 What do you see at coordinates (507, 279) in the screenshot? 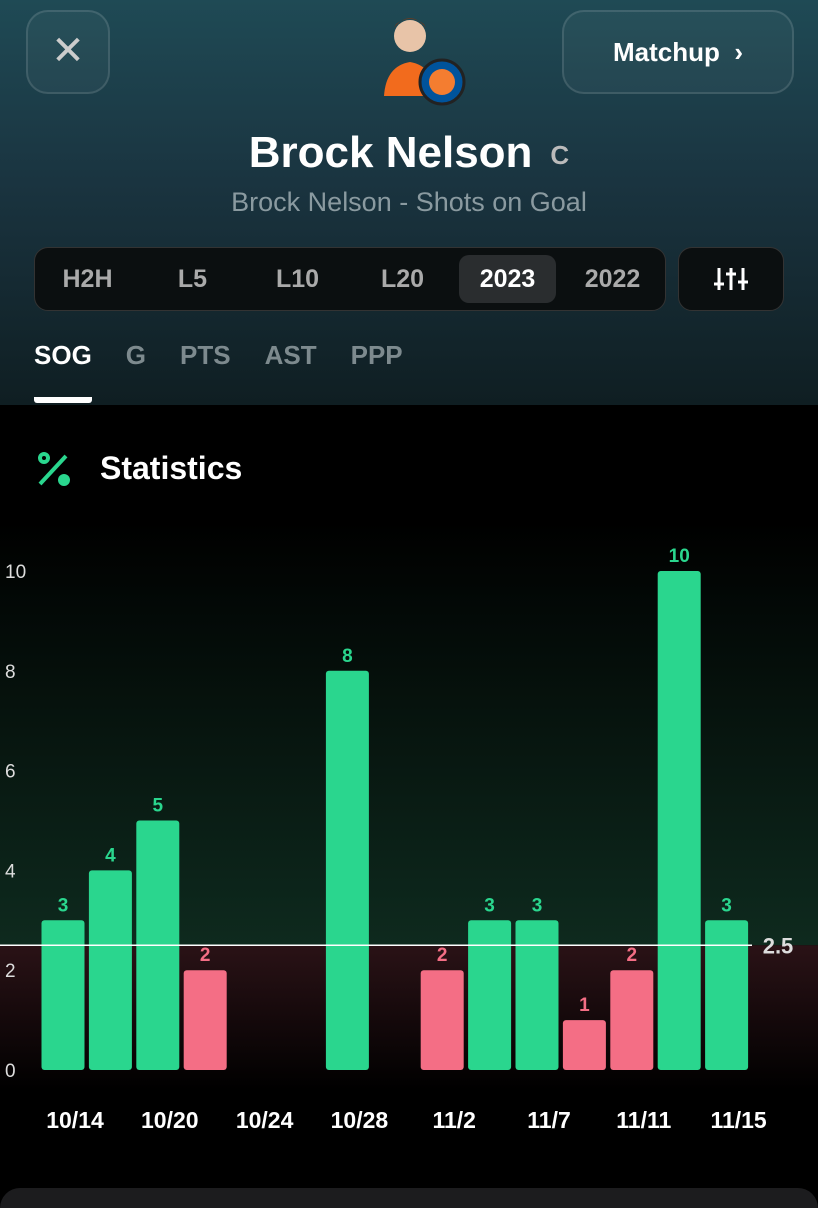
I see `period-tab: 2023` at bounding box center [507, 279].